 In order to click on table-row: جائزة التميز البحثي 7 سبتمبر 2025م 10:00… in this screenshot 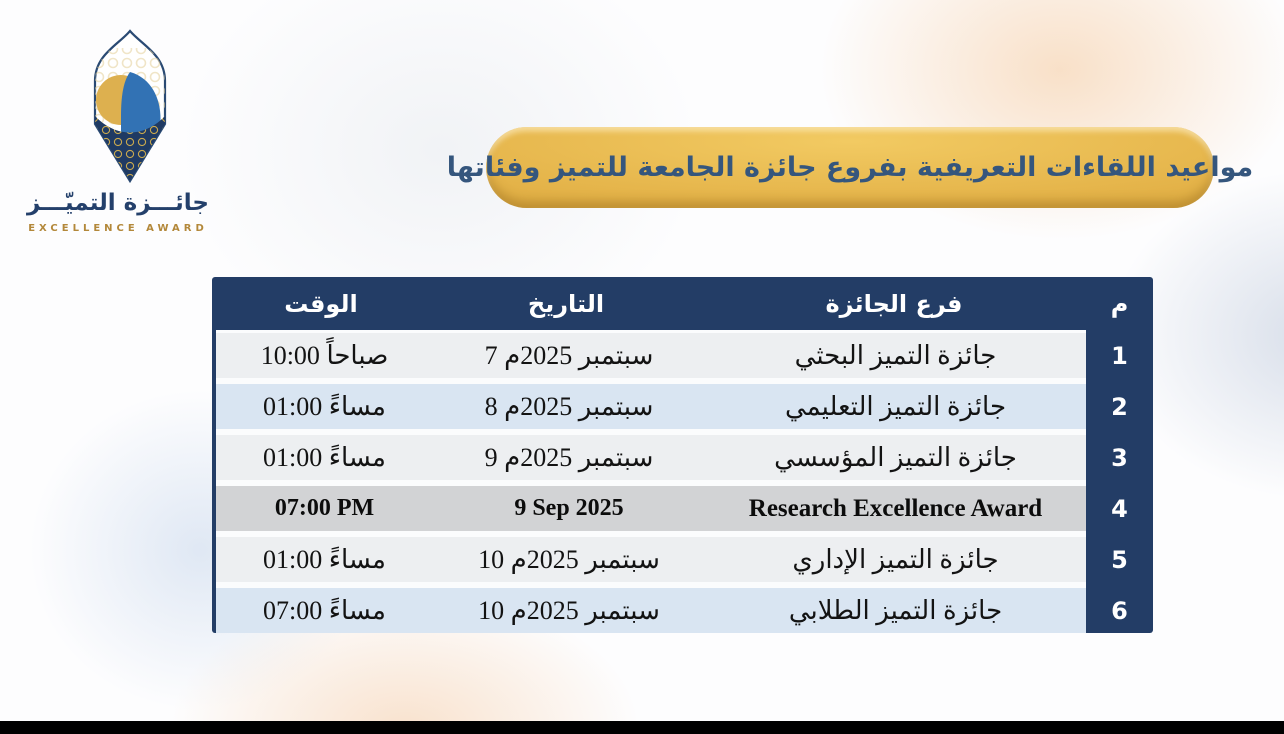, I will do `click(651, 355)`.